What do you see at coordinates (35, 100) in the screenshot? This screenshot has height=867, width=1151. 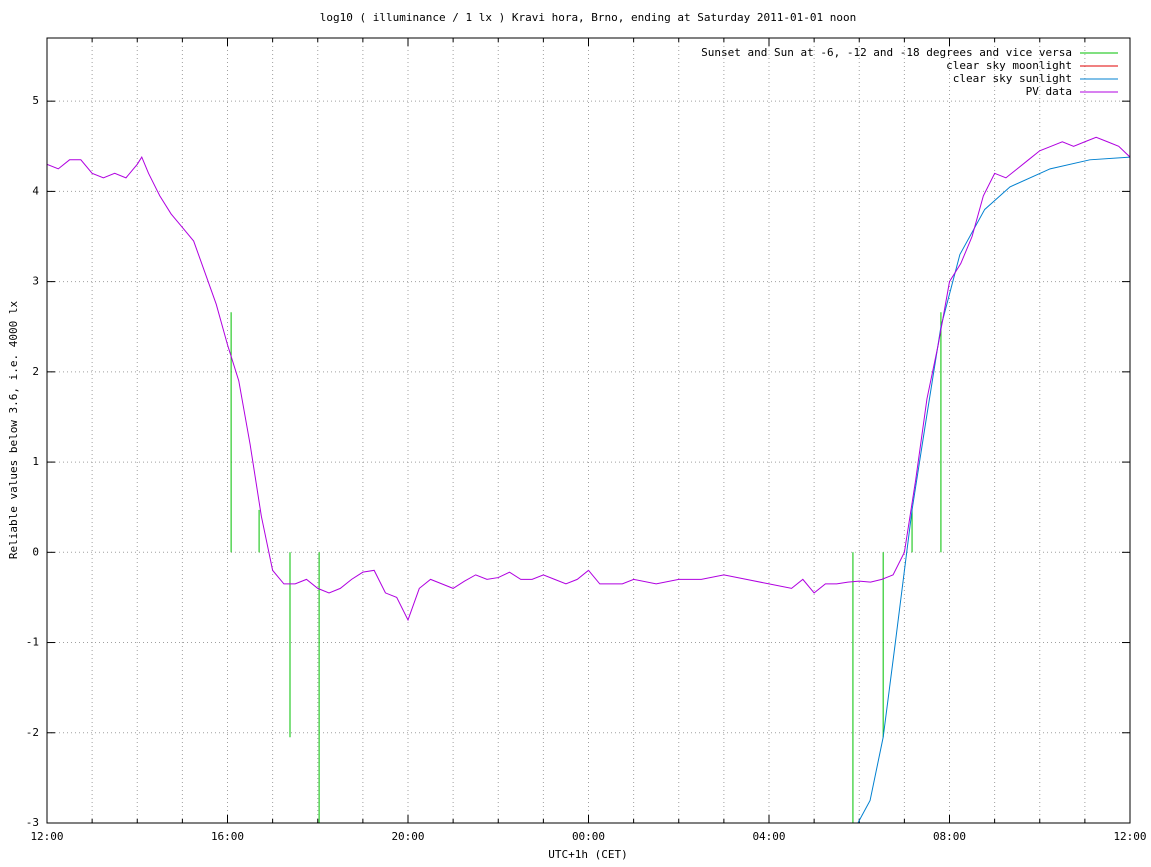 I see `y-tick-label: 5` at bounding box center [35, 100].